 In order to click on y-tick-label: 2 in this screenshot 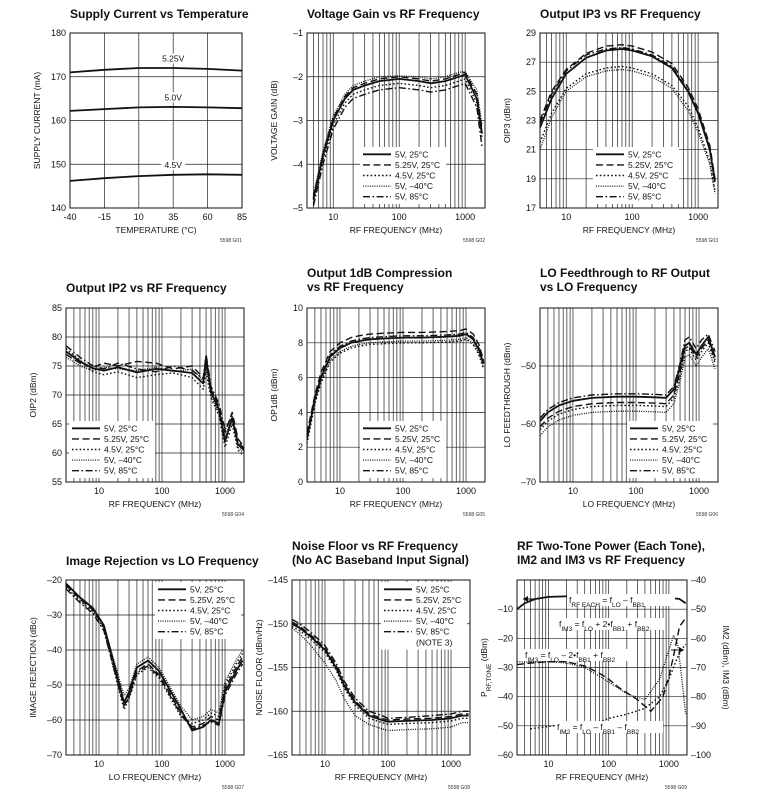, I will do `click(300, 447)`.